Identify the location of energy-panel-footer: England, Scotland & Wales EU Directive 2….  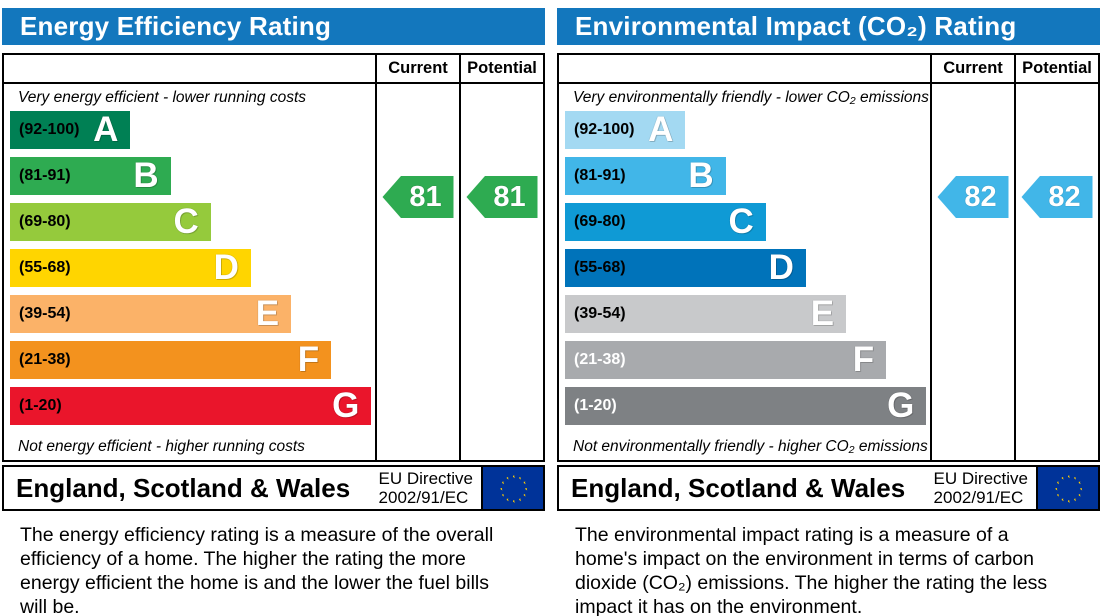
(273, 488).